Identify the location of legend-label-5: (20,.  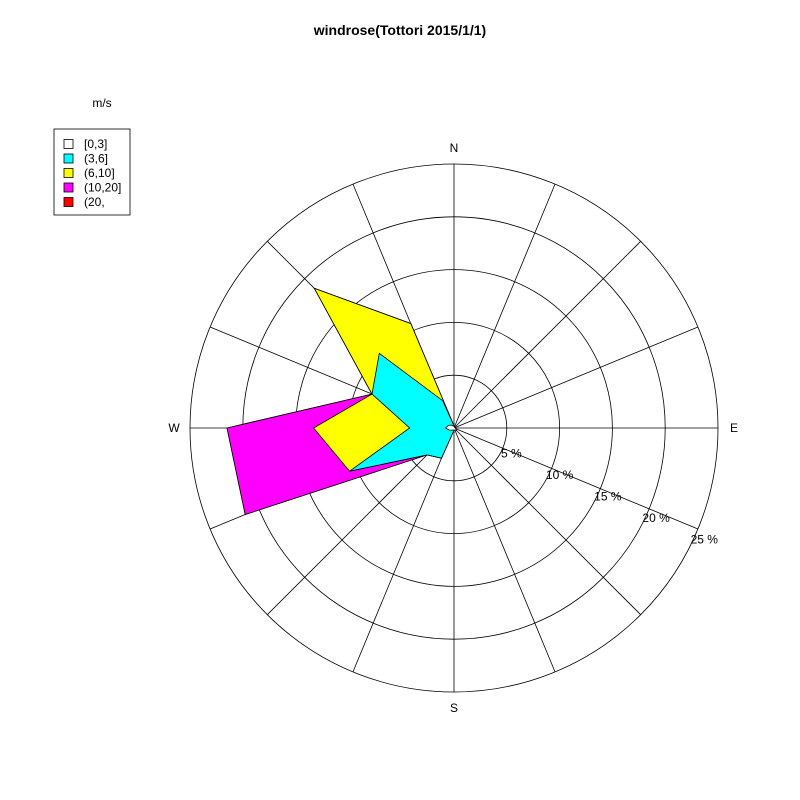
(94, 202).